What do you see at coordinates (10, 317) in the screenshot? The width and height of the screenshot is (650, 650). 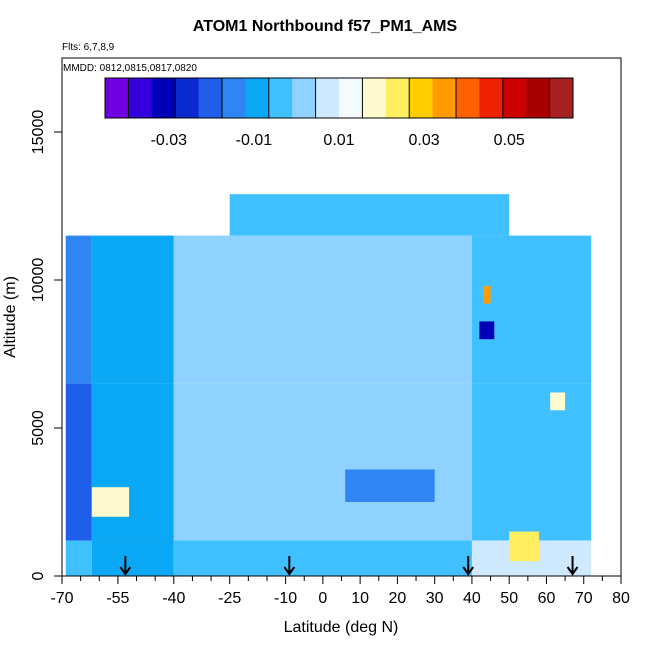 I see `y-axis-label: Altitude (m)` at bounding box center [10, 317].